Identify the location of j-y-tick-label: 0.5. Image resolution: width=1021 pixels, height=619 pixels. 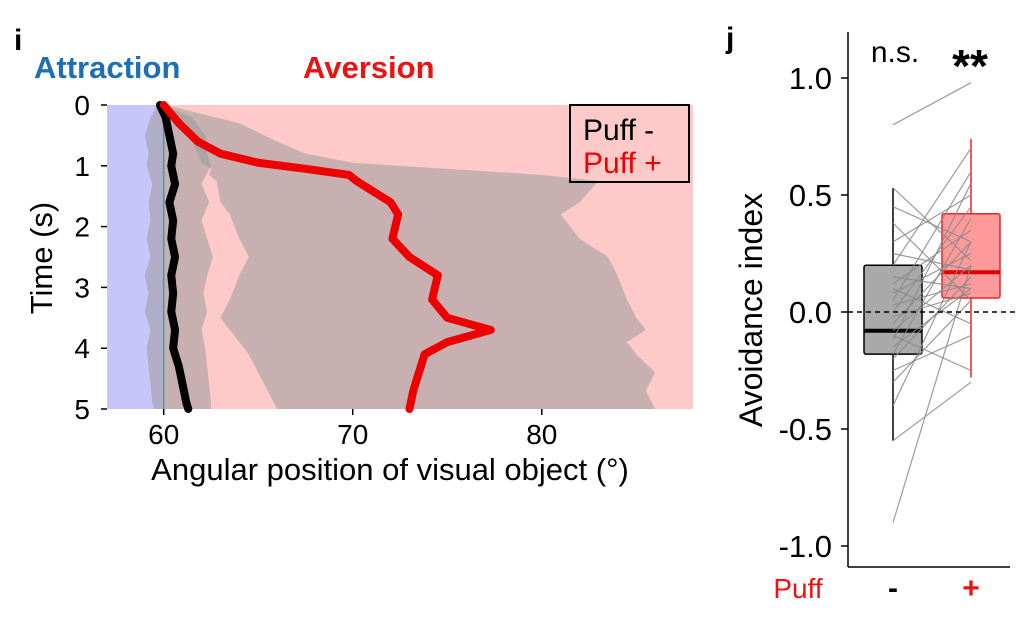
(810, 195).